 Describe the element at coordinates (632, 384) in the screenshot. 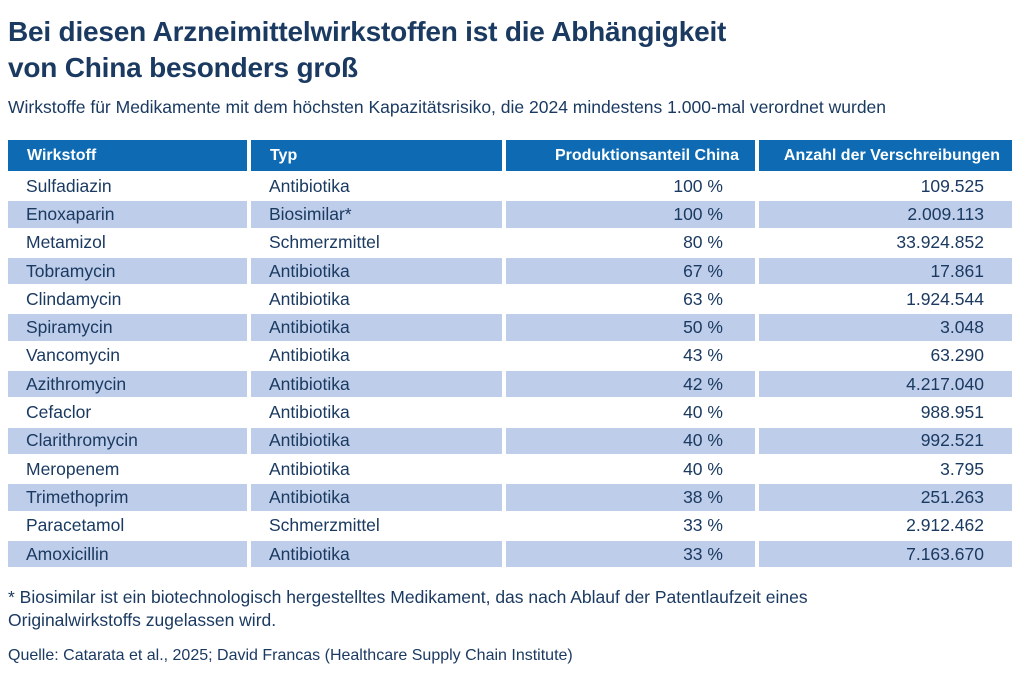

I see `cell-produktionsanteil: 42 %` at that location.